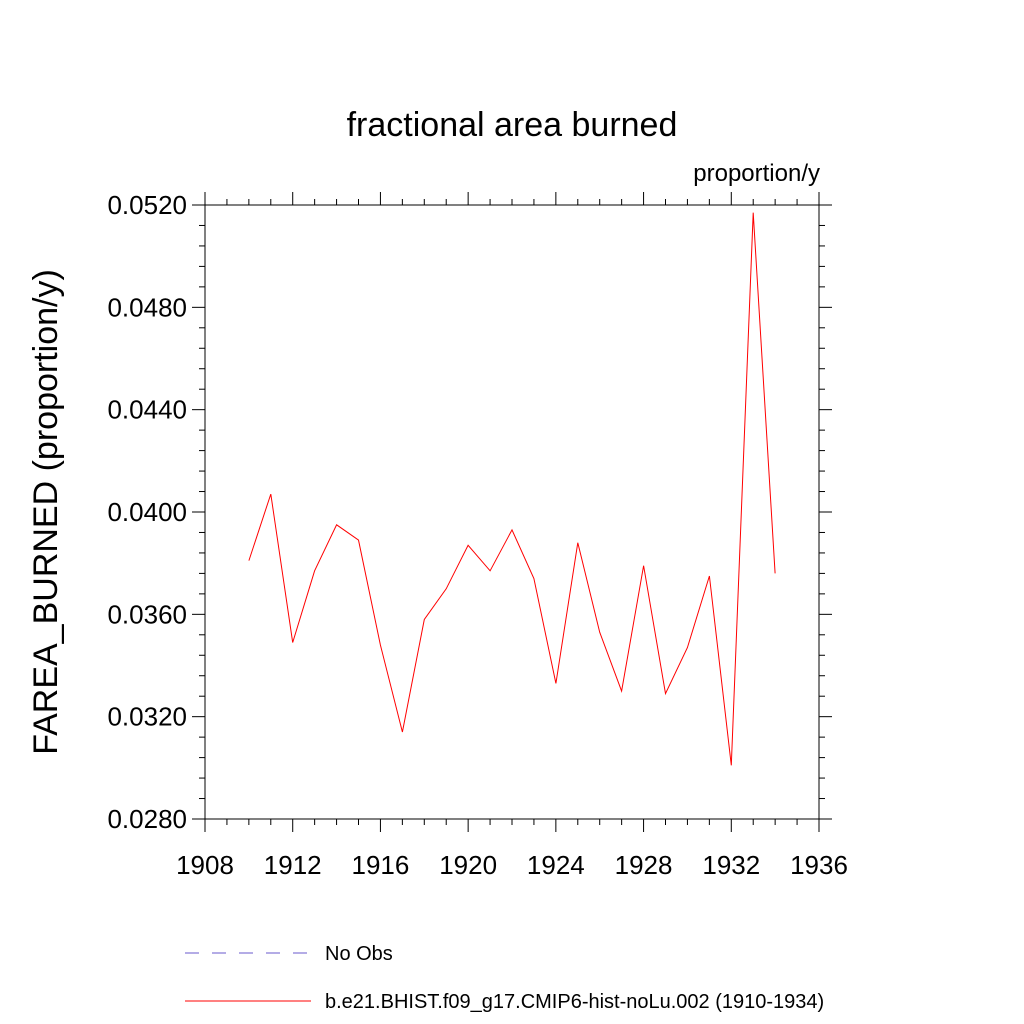 The image size is (1024, 1024). Describe the element at coordinates (731, 865) in the screenshot. I see `x-tick-label: 1932` at that location.